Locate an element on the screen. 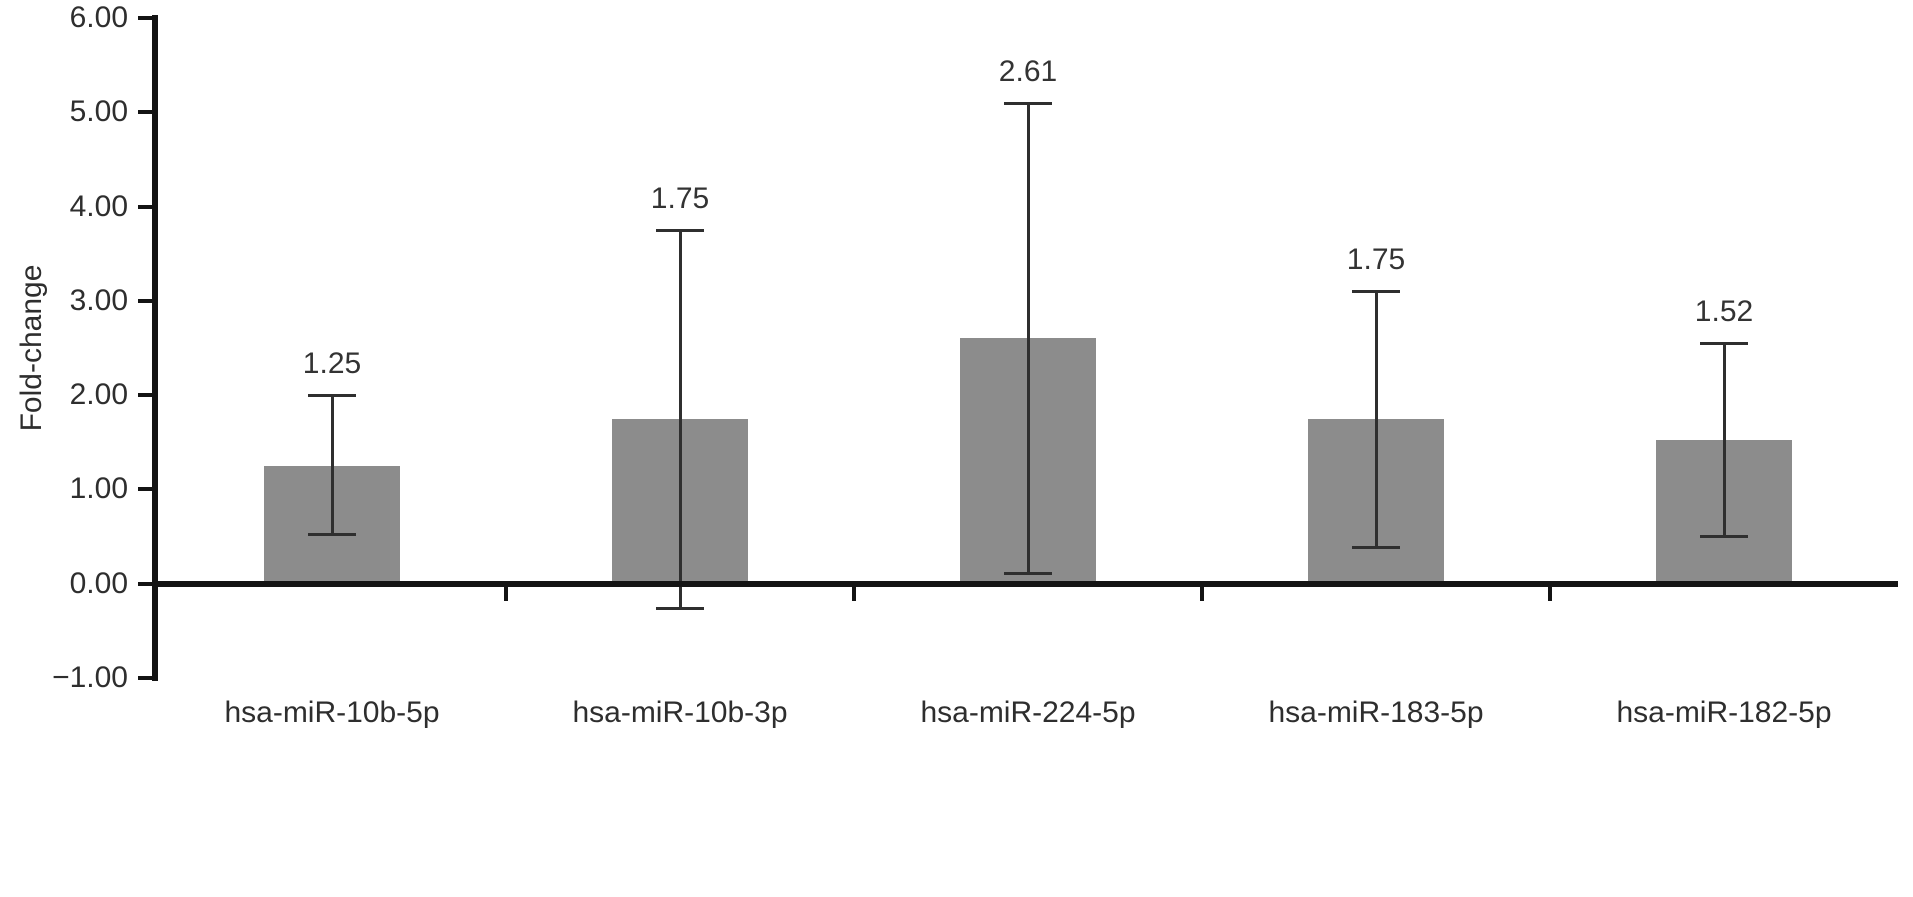 Image resolution: width=1913 pixels, height=897 pixels. y-tick-label: −1.00 is located at coordinates (90, 677).